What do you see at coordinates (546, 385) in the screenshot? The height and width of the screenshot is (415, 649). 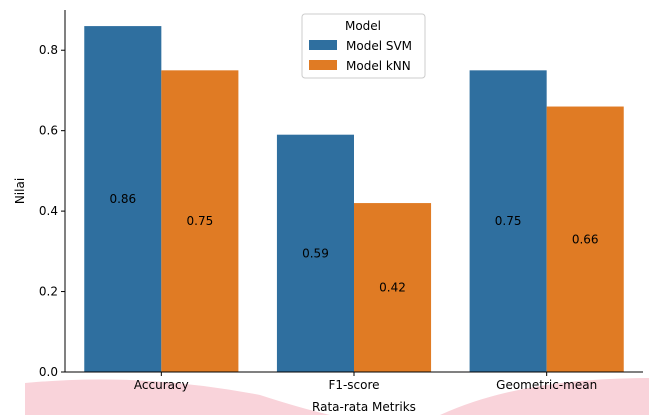 I see `x-tick-label-geometric-mean: Geometric-mean` at bounding box center [546, 385].